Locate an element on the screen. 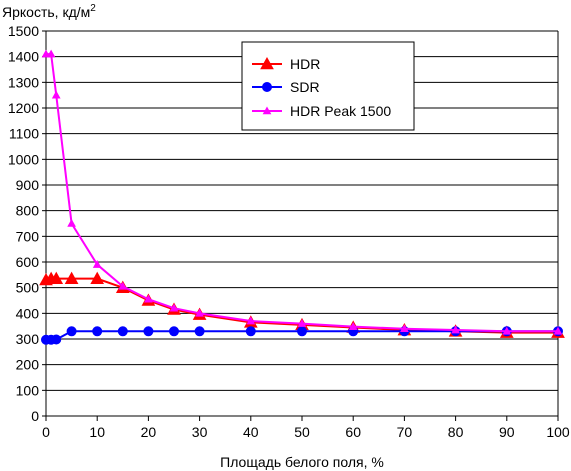  x-tick-label-20: 20 is located at coordinates (149, 432).